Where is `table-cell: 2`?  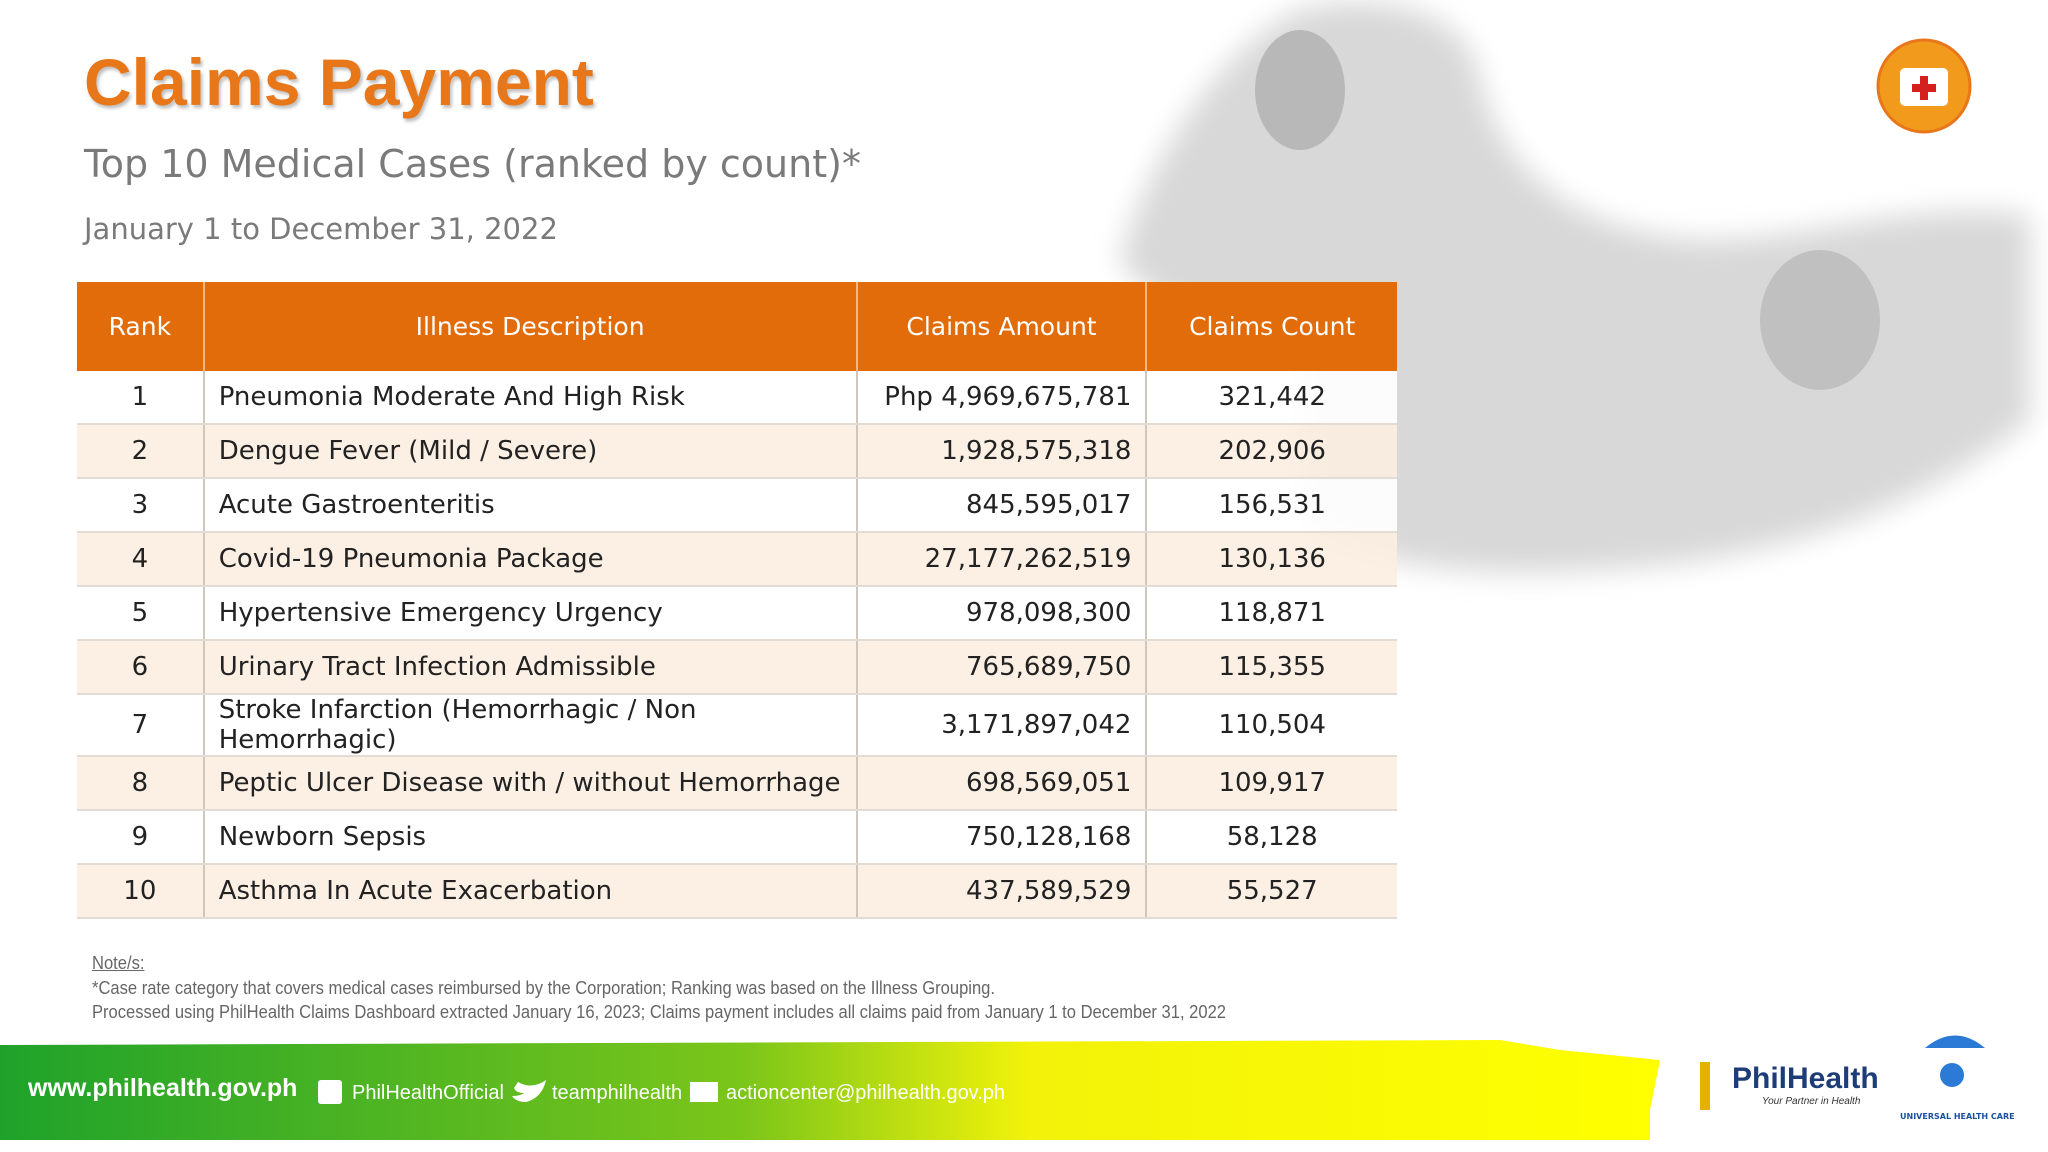 table-cell: 2 is located at coordinates (141, 451).